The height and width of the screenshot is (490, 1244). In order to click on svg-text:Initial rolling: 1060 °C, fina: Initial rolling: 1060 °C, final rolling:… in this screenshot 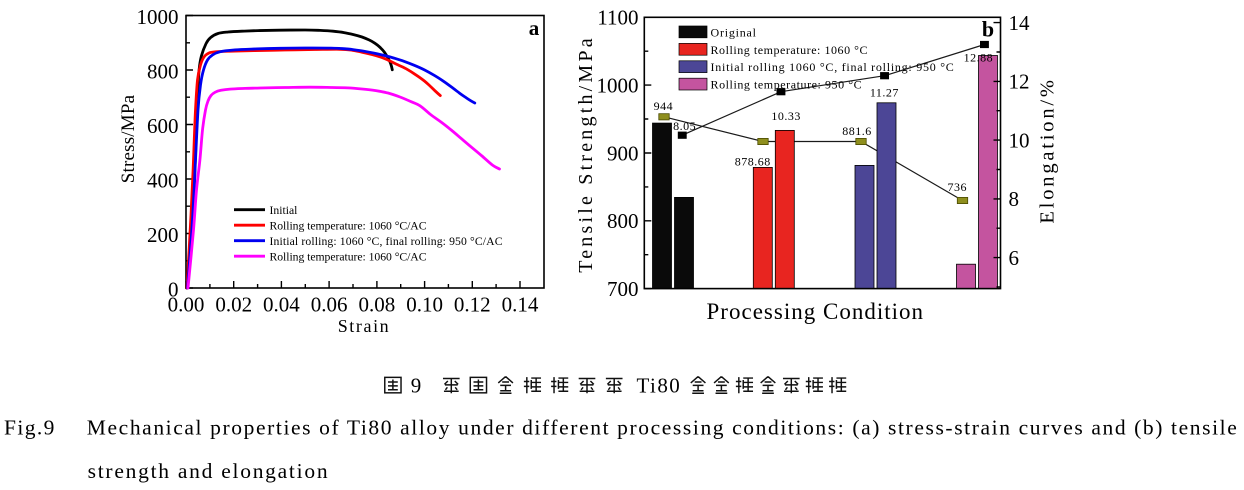, I will do `click(386, 241)`.